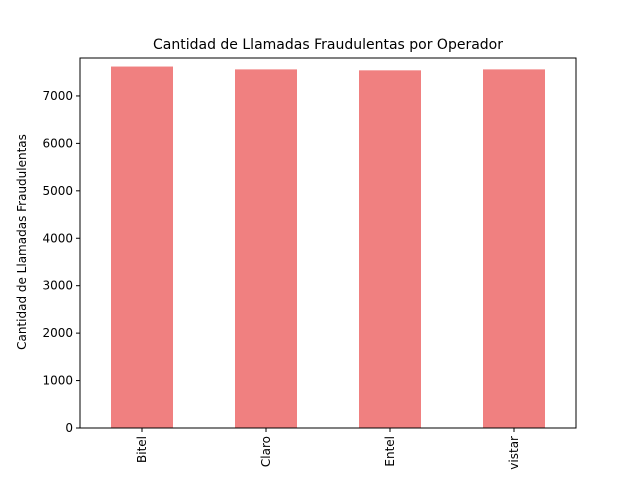  I want to click on x-tick-label: vistar, so click(514, 453).